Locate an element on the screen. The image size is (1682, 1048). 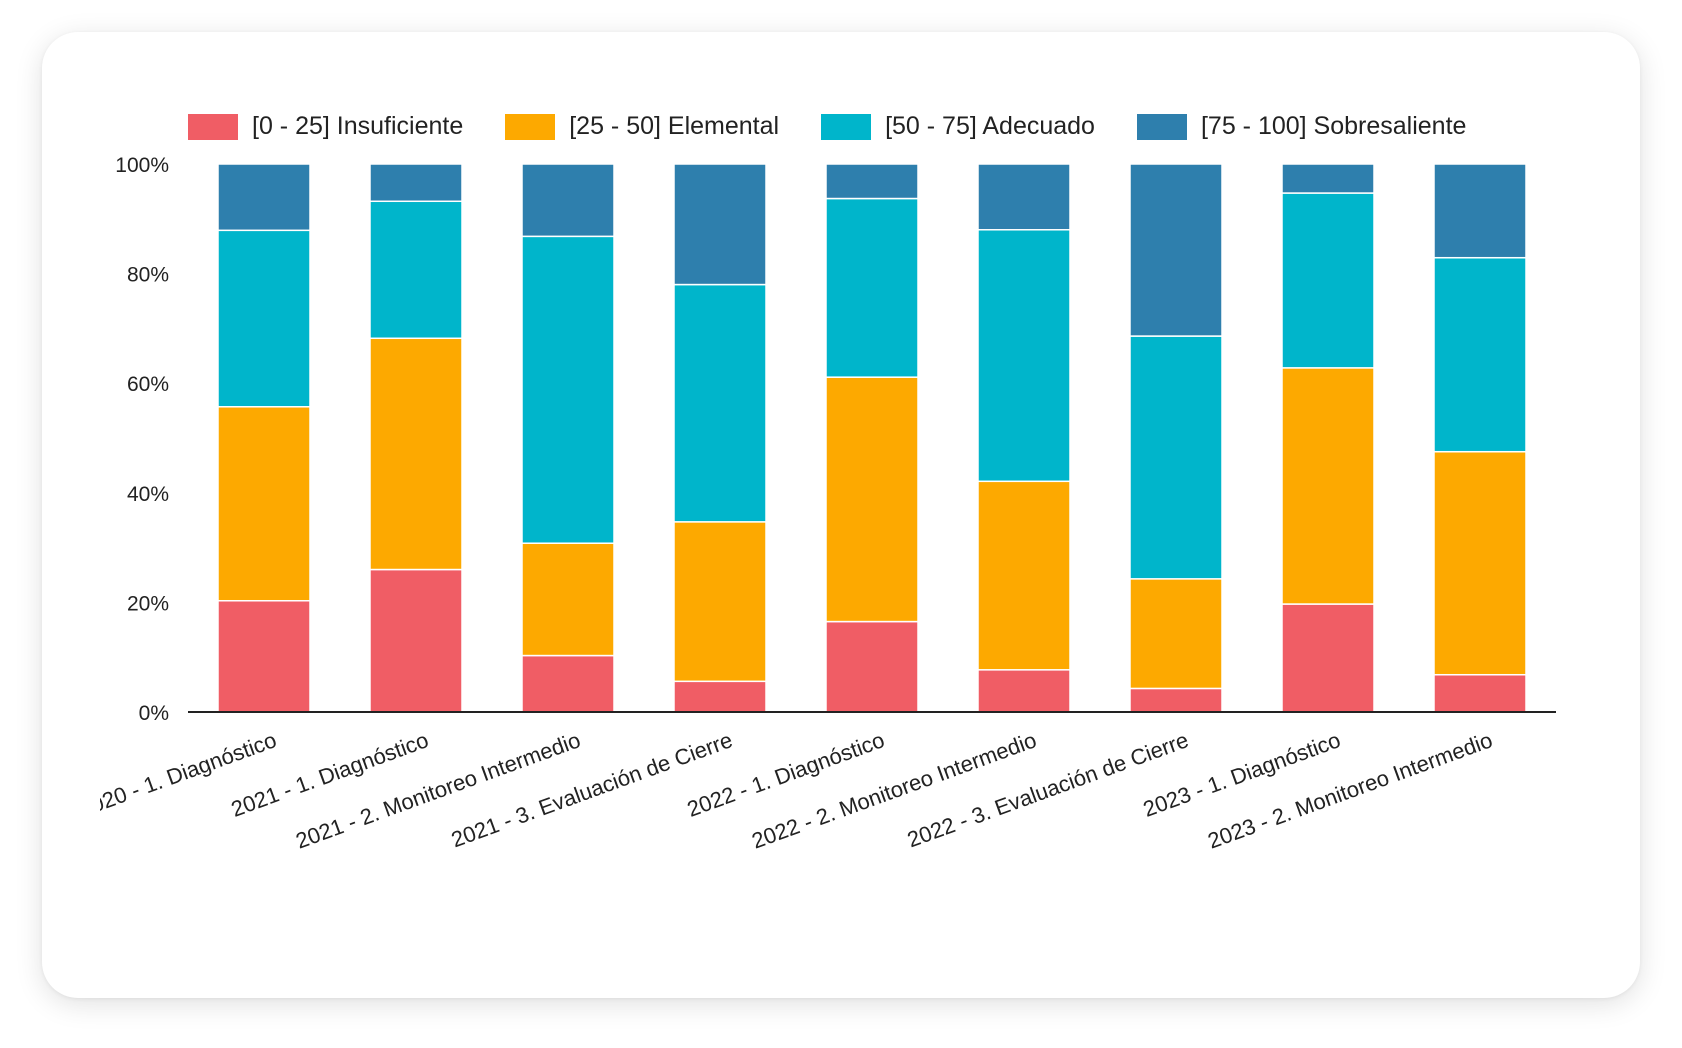
y-tick-label: 100% is located at coordinates (142, 165).